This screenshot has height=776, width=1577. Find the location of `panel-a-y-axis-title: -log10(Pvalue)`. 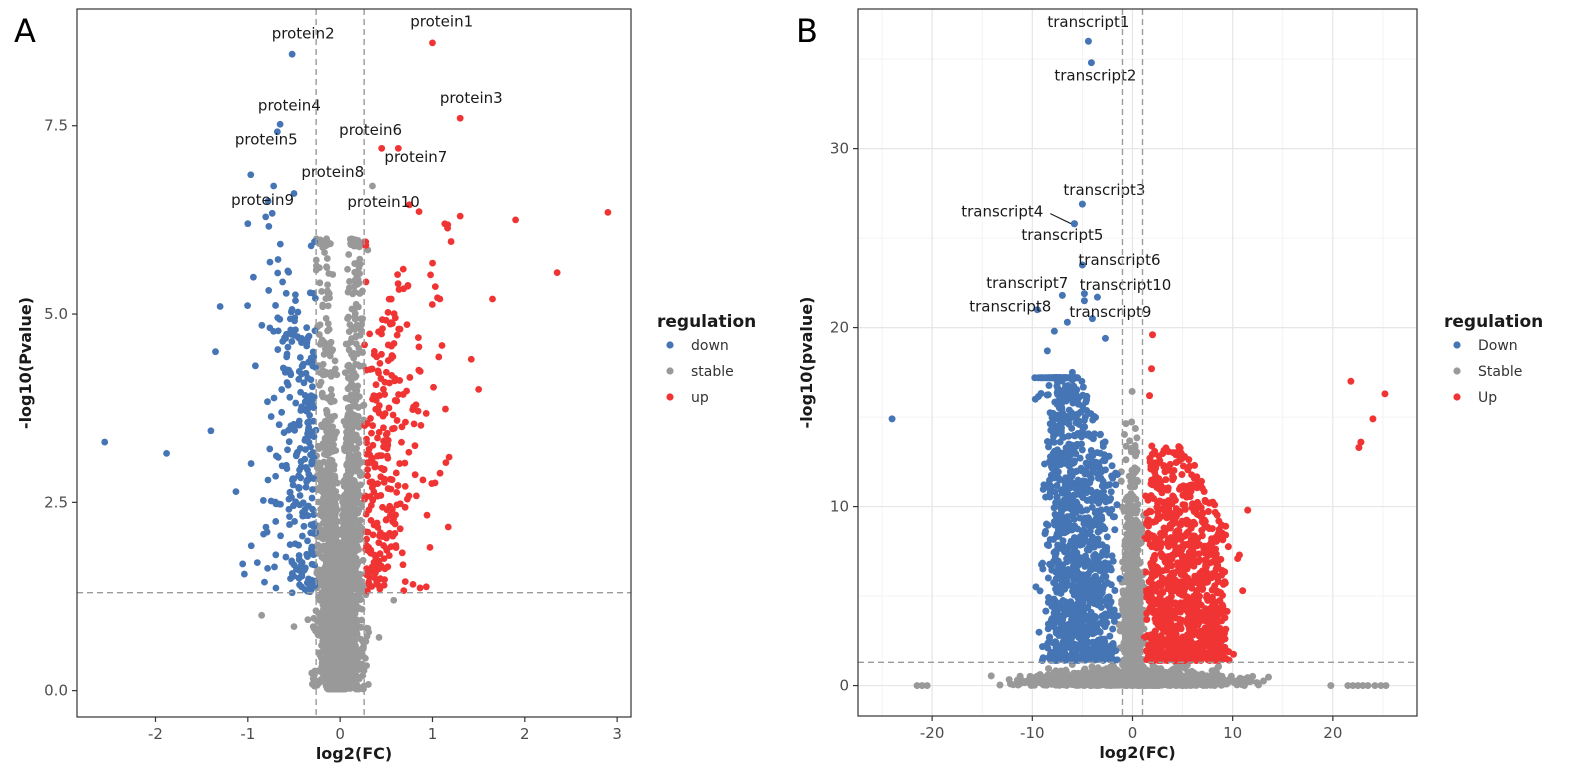

panel-a-y-axis-title: -log10(Pvalue) is located at coordinates (25, 363).